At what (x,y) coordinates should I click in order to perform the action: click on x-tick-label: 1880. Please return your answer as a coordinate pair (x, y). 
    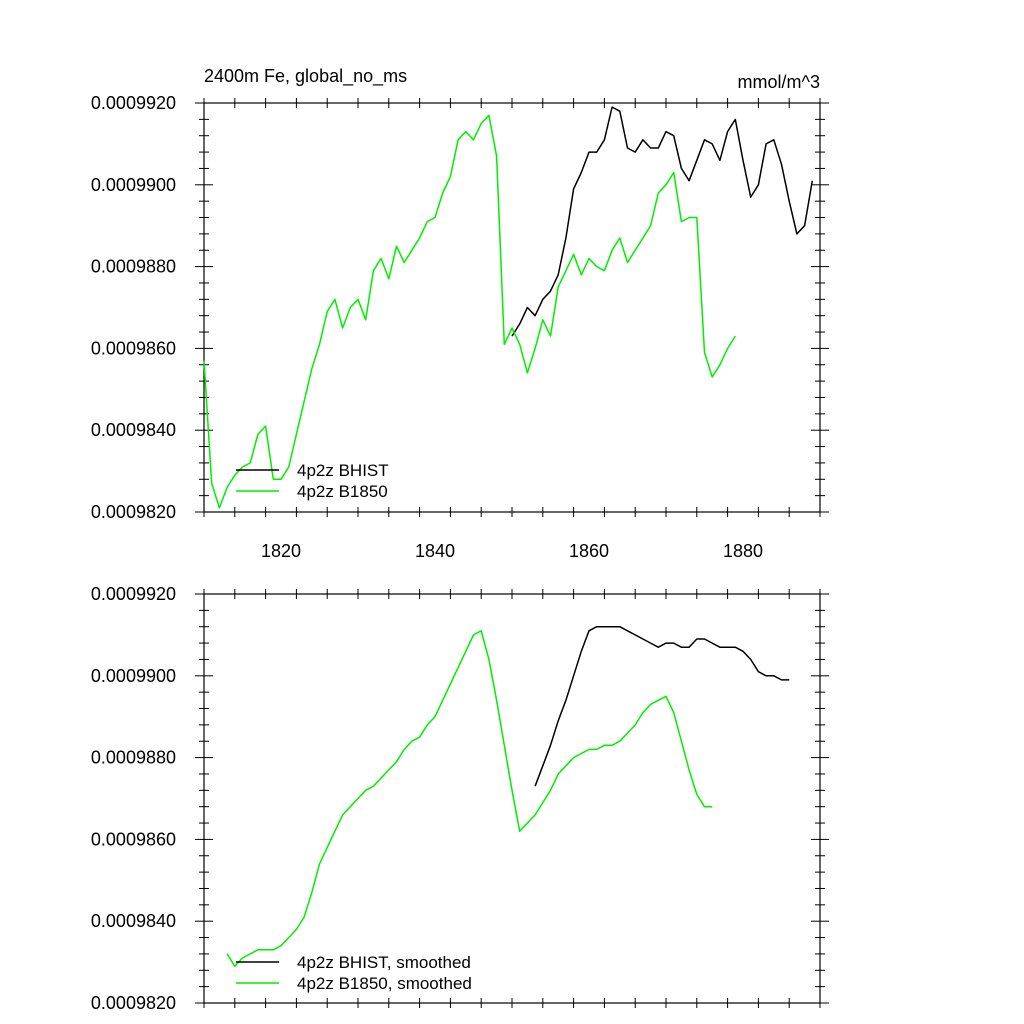
    Looking at the image, I should click on (743, 551).